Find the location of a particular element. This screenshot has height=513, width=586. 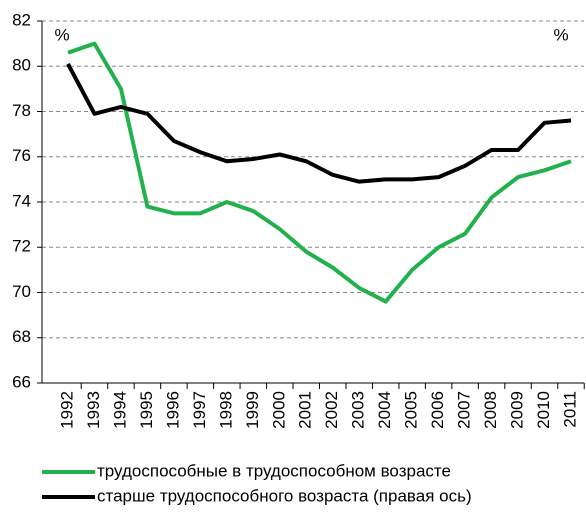

x-tick-label: 1997 is located at coordinates (199, 410).